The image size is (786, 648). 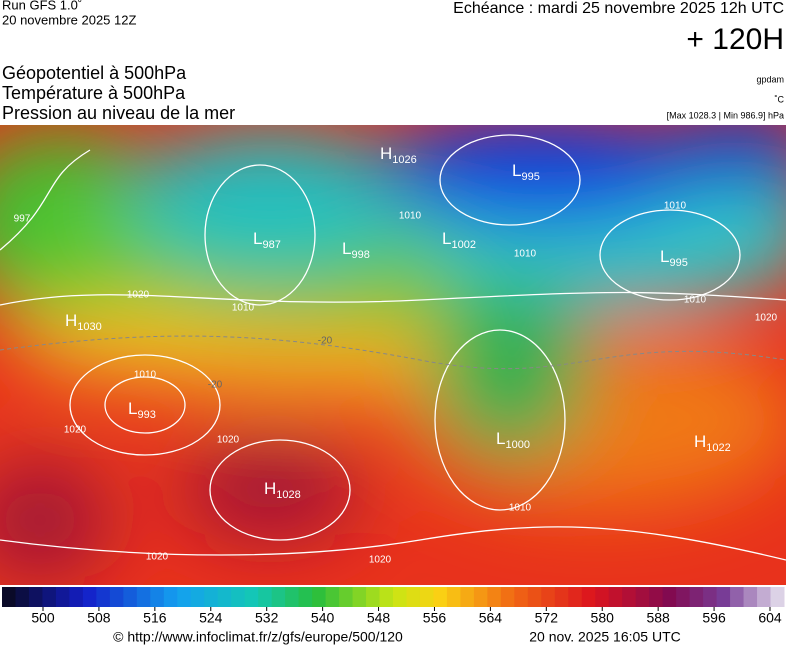 I want to click on colorbar-tick-label: 572, so click(x=547, y=618).